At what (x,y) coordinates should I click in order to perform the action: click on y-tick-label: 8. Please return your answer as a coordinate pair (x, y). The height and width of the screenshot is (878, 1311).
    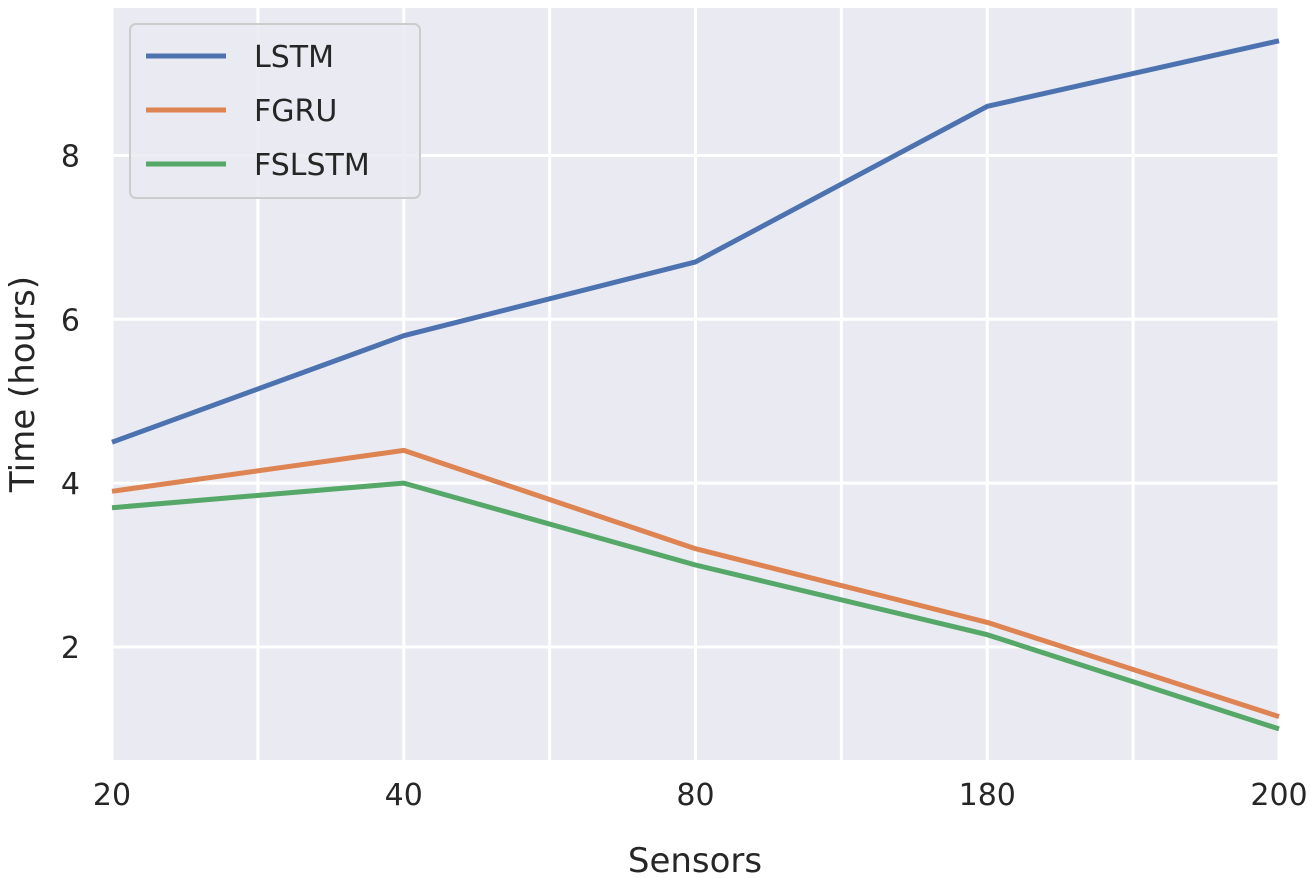
    Looking at the image, I should click on (70, 156).